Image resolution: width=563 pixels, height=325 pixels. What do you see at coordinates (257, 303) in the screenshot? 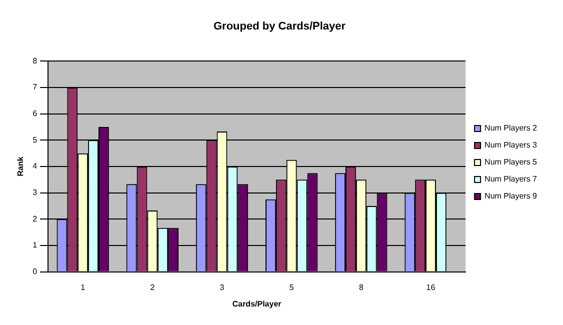
I see `x-axis-title: Cards/Player` at bounding box center [257, 303].